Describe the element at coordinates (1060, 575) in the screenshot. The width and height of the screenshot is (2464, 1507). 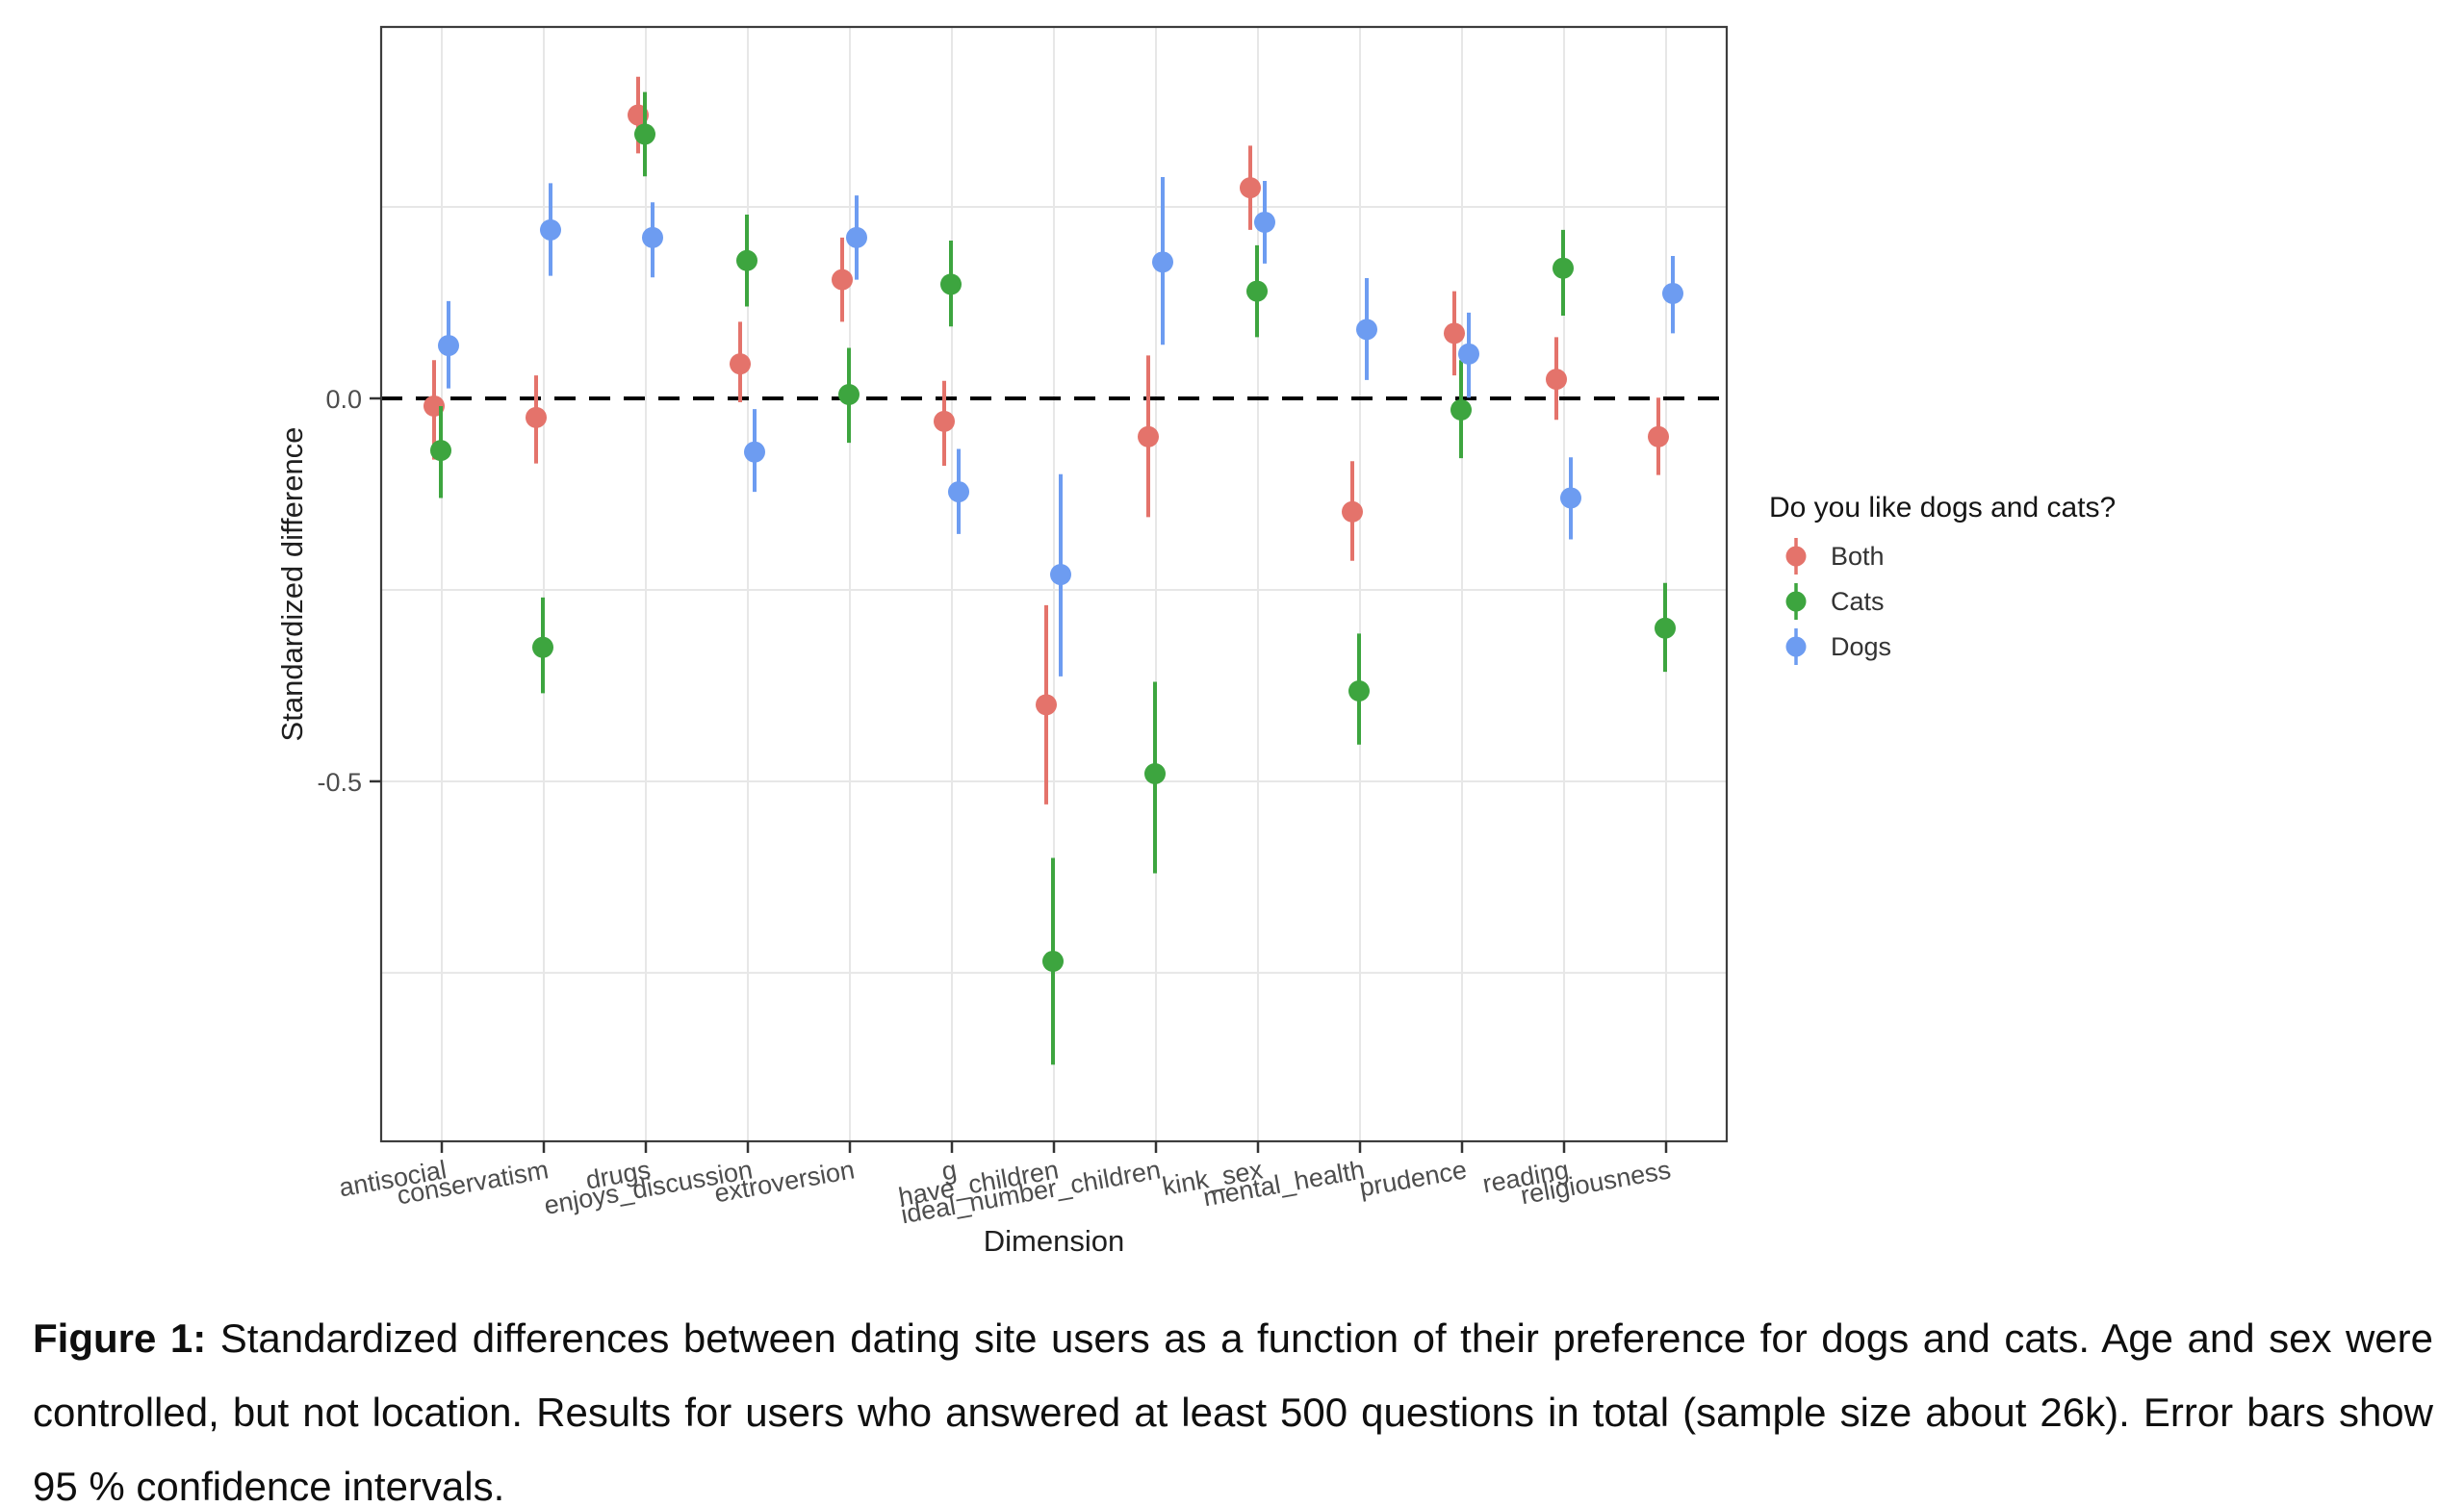
I see `data-point-Dogs-have_children` at that location.